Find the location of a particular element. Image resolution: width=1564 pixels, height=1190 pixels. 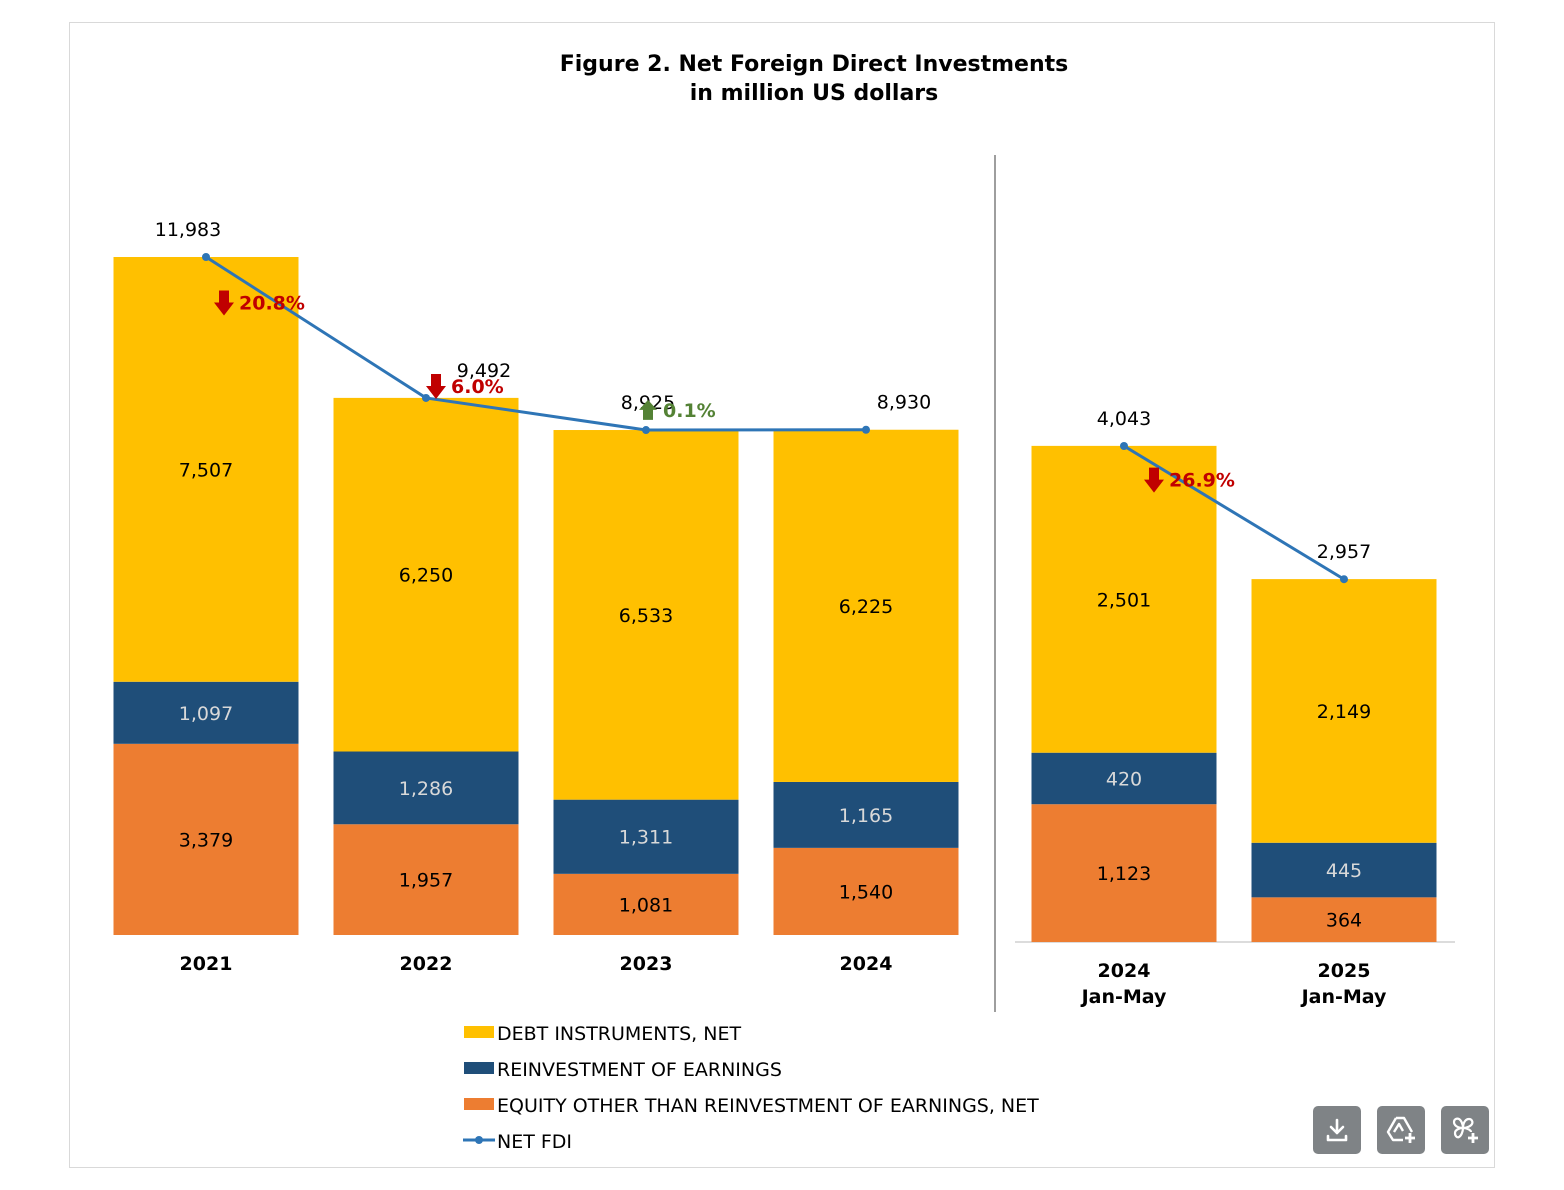

x-tick-label: 2023 is located at coordinates (646, 964).